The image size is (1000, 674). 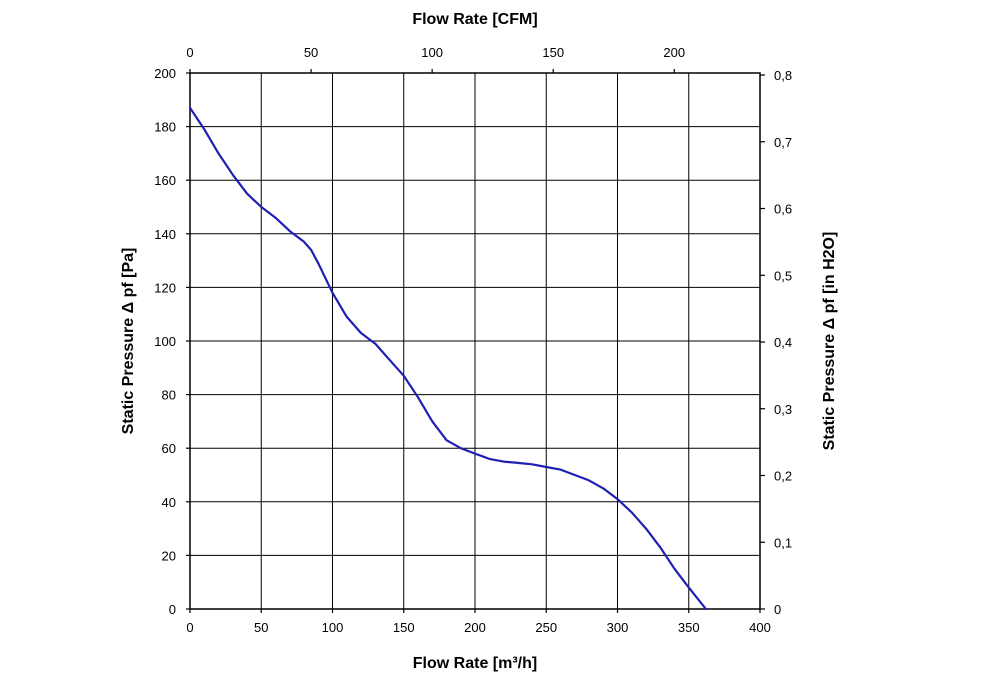 What do you see at coordinates (404, 627) in the screenshot?
I see `x-tick-label: 150` at bounding box center [404, 627].